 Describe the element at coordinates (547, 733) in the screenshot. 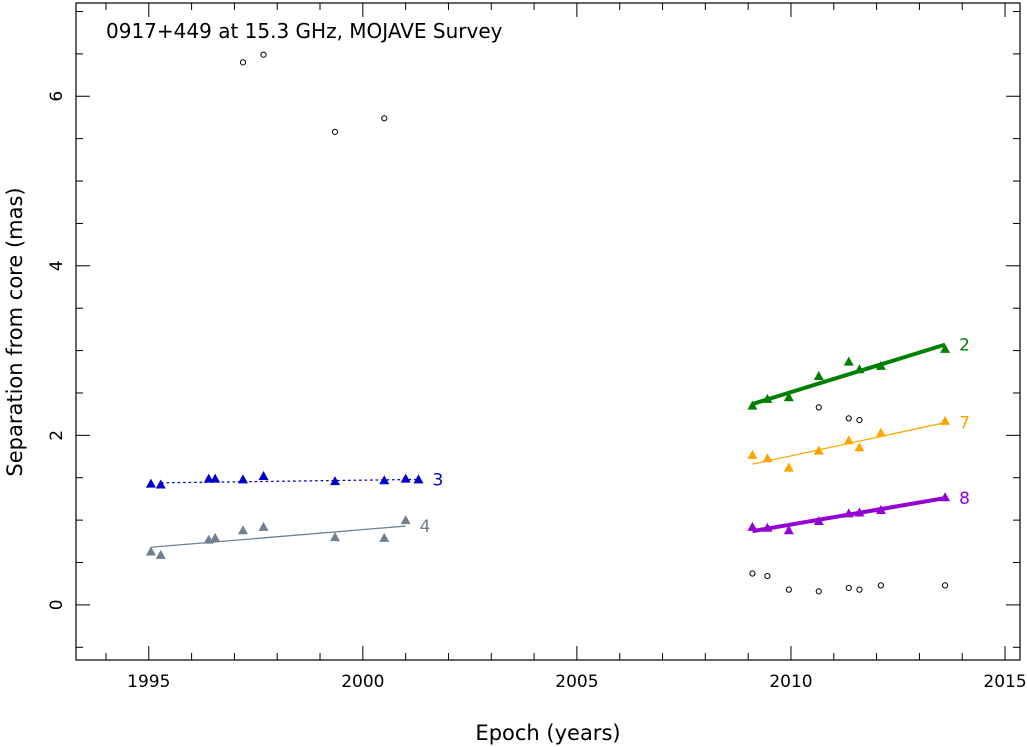

I see `x-axis-label: Epoch (years)` at that location.